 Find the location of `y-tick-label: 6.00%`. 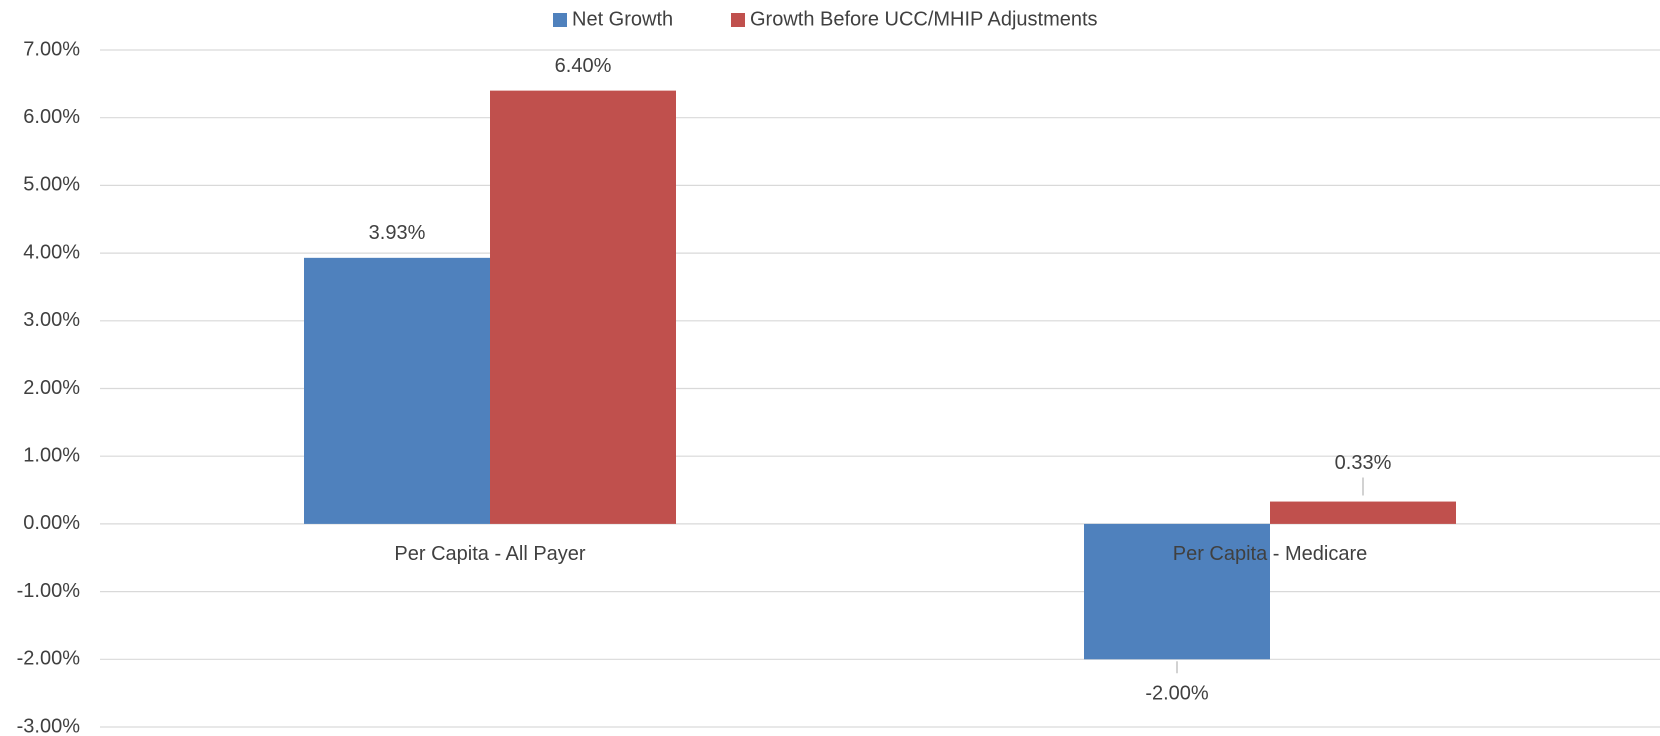

y-tick-label: 6.00% is located at coordinates (51, 117).